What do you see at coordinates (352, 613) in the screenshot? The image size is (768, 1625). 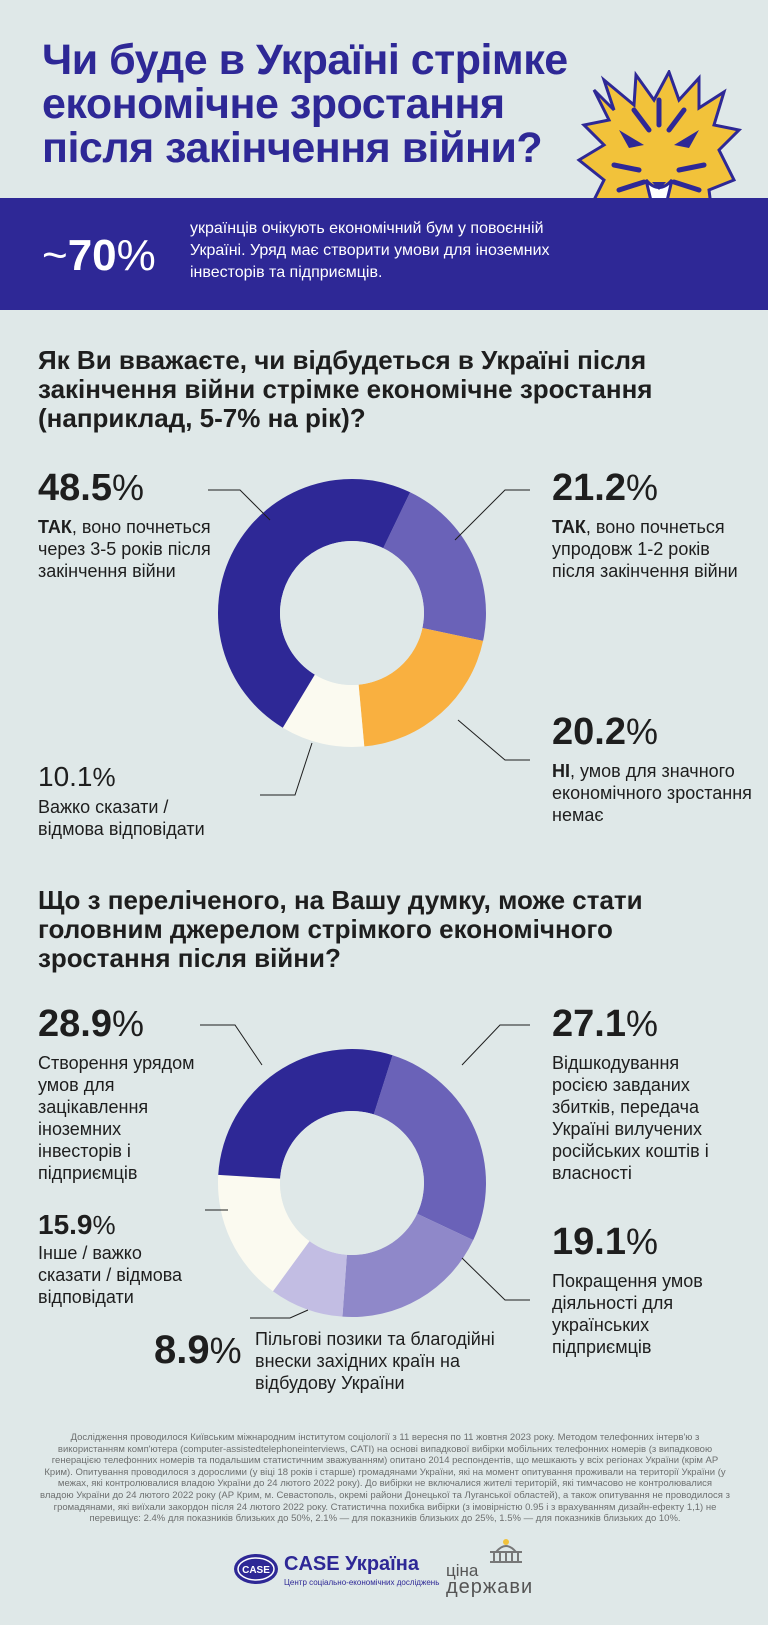 I see `q1-donut-hole` at bounding box center [352, 613].